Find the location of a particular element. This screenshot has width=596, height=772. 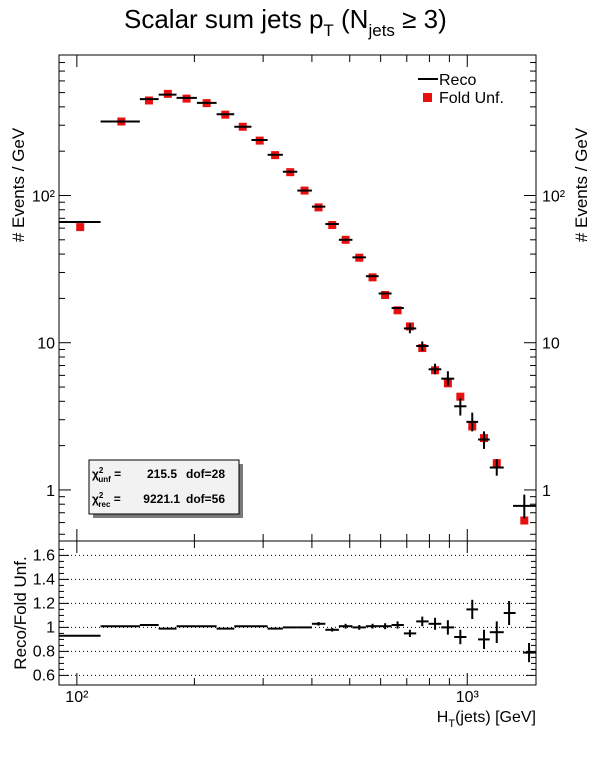

ratio-tick-label: 1 is located at coordinates (50, 627).